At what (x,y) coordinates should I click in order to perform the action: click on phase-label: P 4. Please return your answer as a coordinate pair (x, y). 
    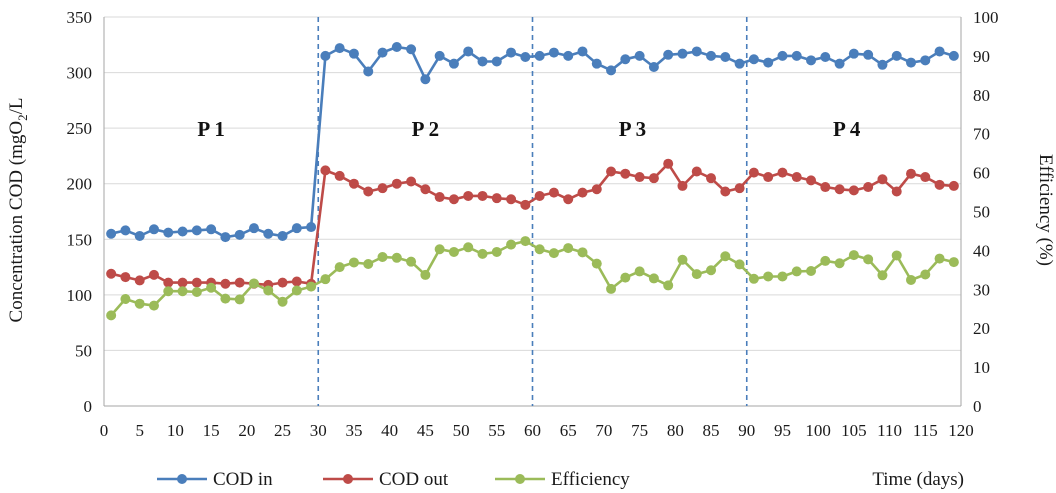
    Looking at the image, I should click on (847, 129).